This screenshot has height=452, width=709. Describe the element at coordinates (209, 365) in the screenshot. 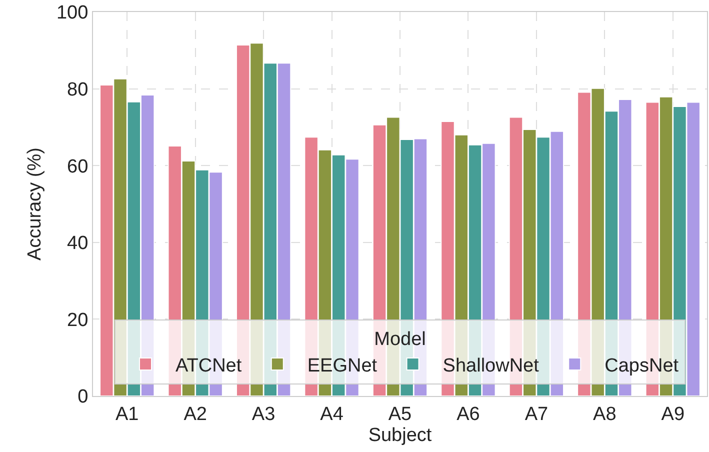

I see `legend-label: ATCNet` at that location.